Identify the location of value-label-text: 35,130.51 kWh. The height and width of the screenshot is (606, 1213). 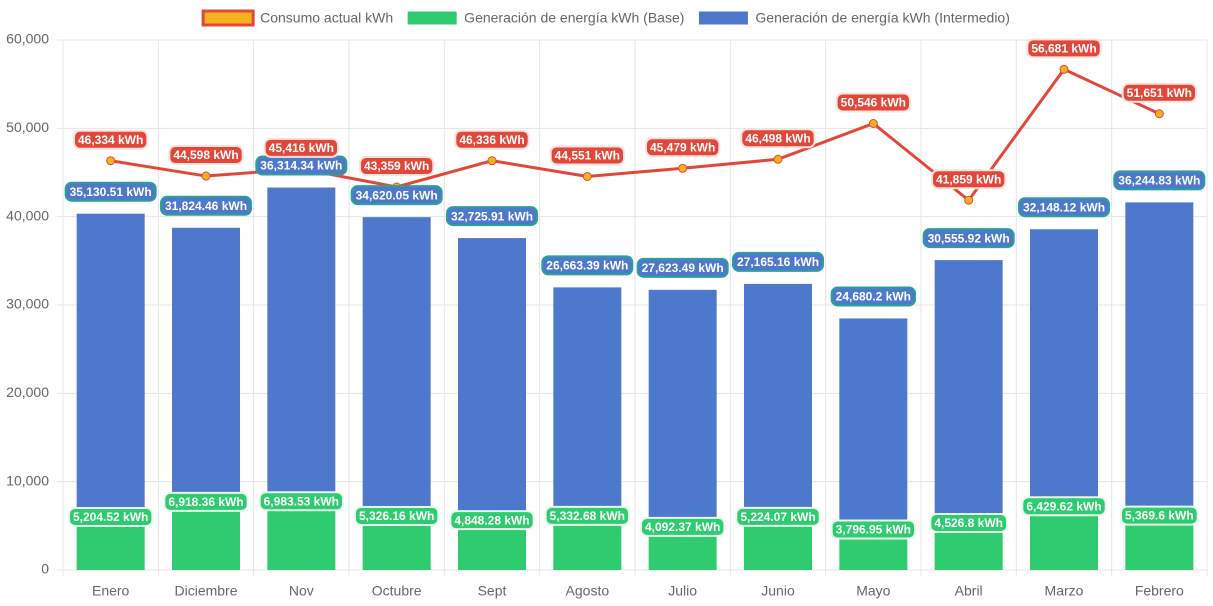
(111, 192).